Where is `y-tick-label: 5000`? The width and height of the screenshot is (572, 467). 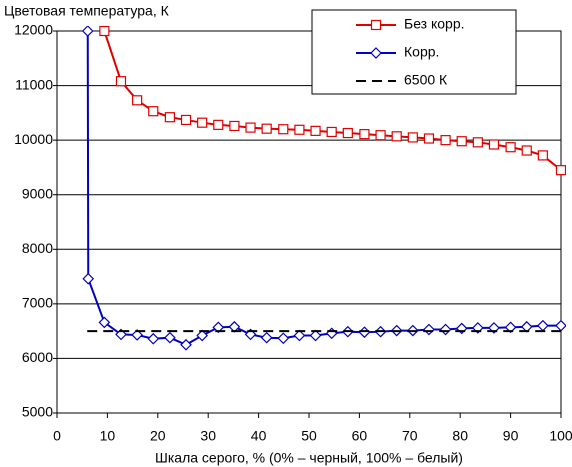
y-tick-label: 5000 is located at coordinates (37, 412).